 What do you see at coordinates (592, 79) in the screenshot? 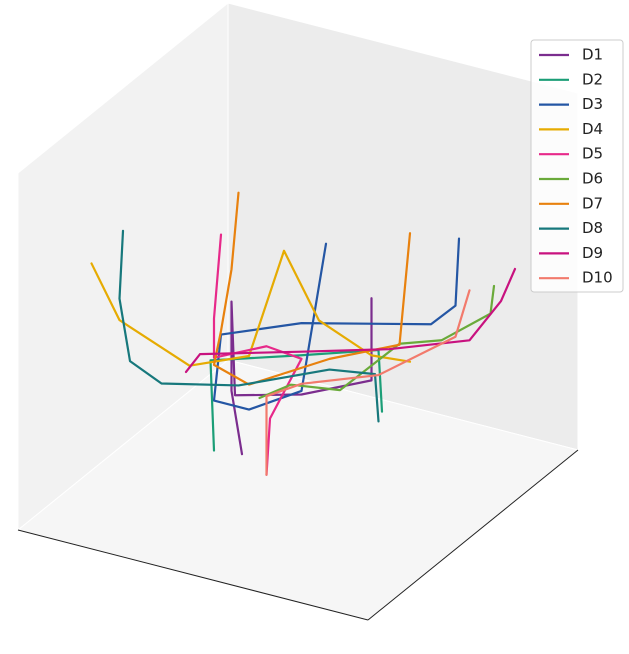
I see `legend-label: D2` at bounding box center [592, 79].